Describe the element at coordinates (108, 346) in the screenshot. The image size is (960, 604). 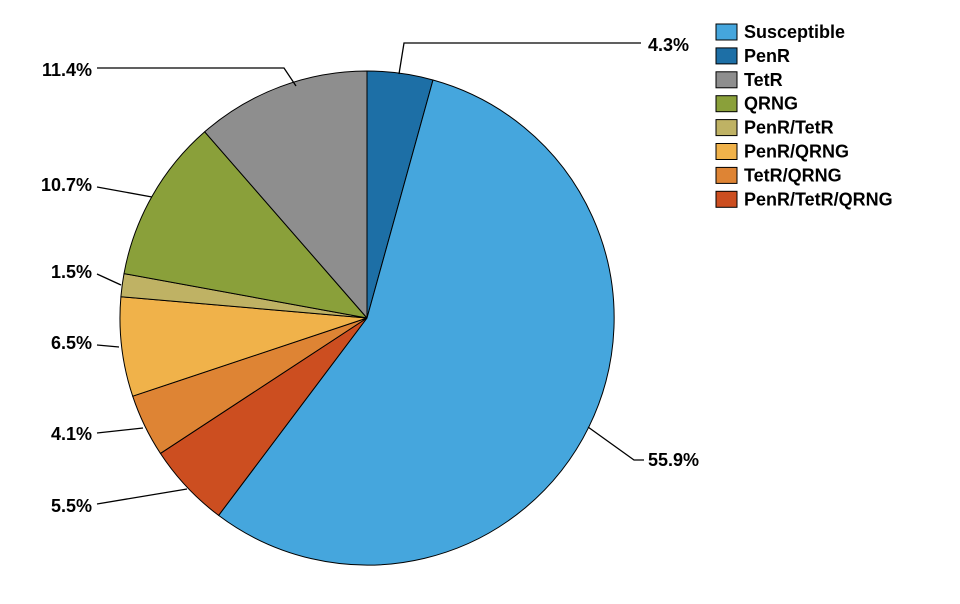
I see `leader-line-penr-qrng` at that location.